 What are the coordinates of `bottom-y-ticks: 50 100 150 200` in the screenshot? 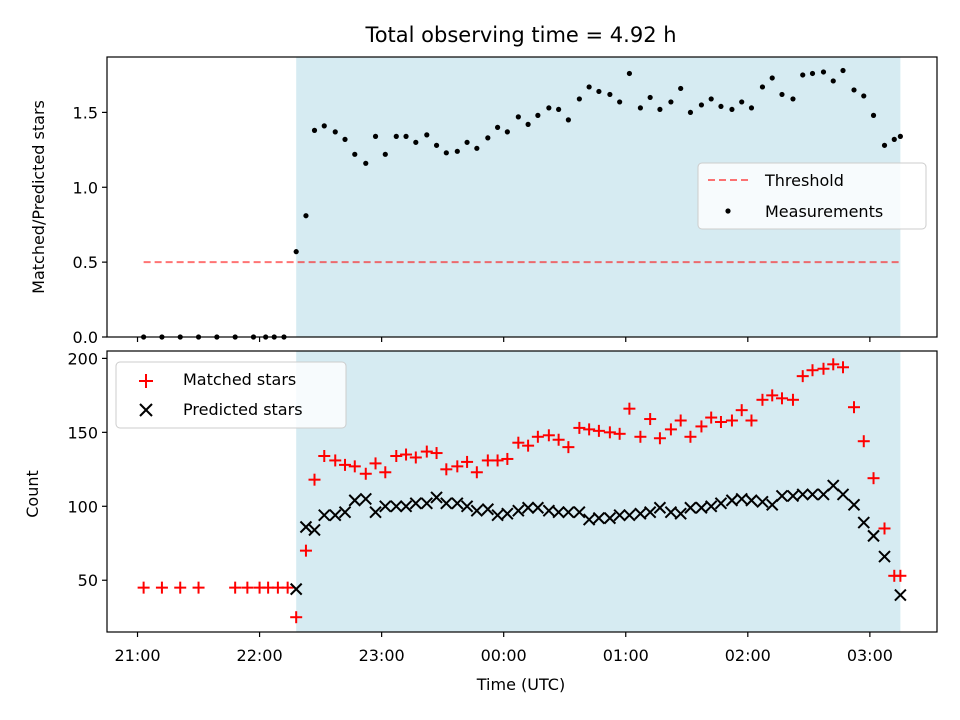 It's located at (87, 469).